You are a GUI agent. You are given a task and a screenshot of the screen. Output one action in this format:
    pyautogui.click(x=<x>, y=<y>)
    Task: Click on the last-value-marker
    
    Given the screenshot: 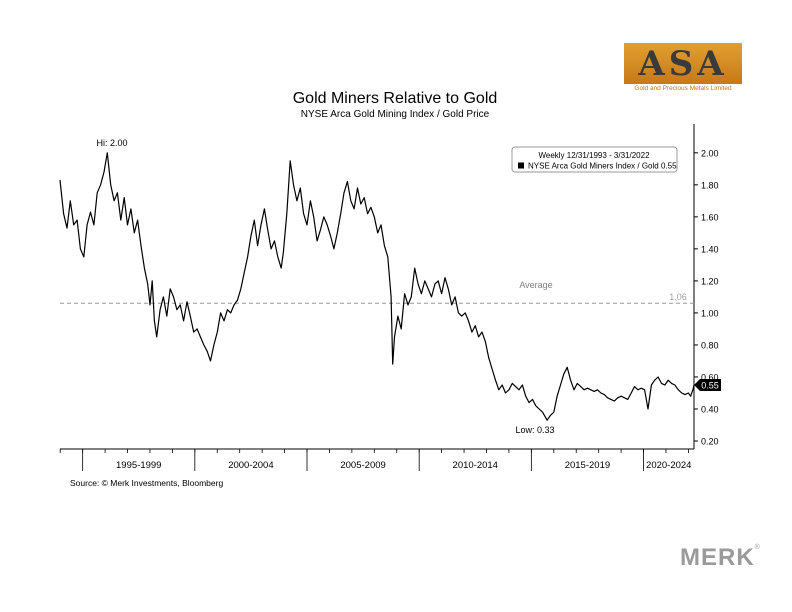 What is the action you would take?
    pyautogui.click(x=707, y=384)
    